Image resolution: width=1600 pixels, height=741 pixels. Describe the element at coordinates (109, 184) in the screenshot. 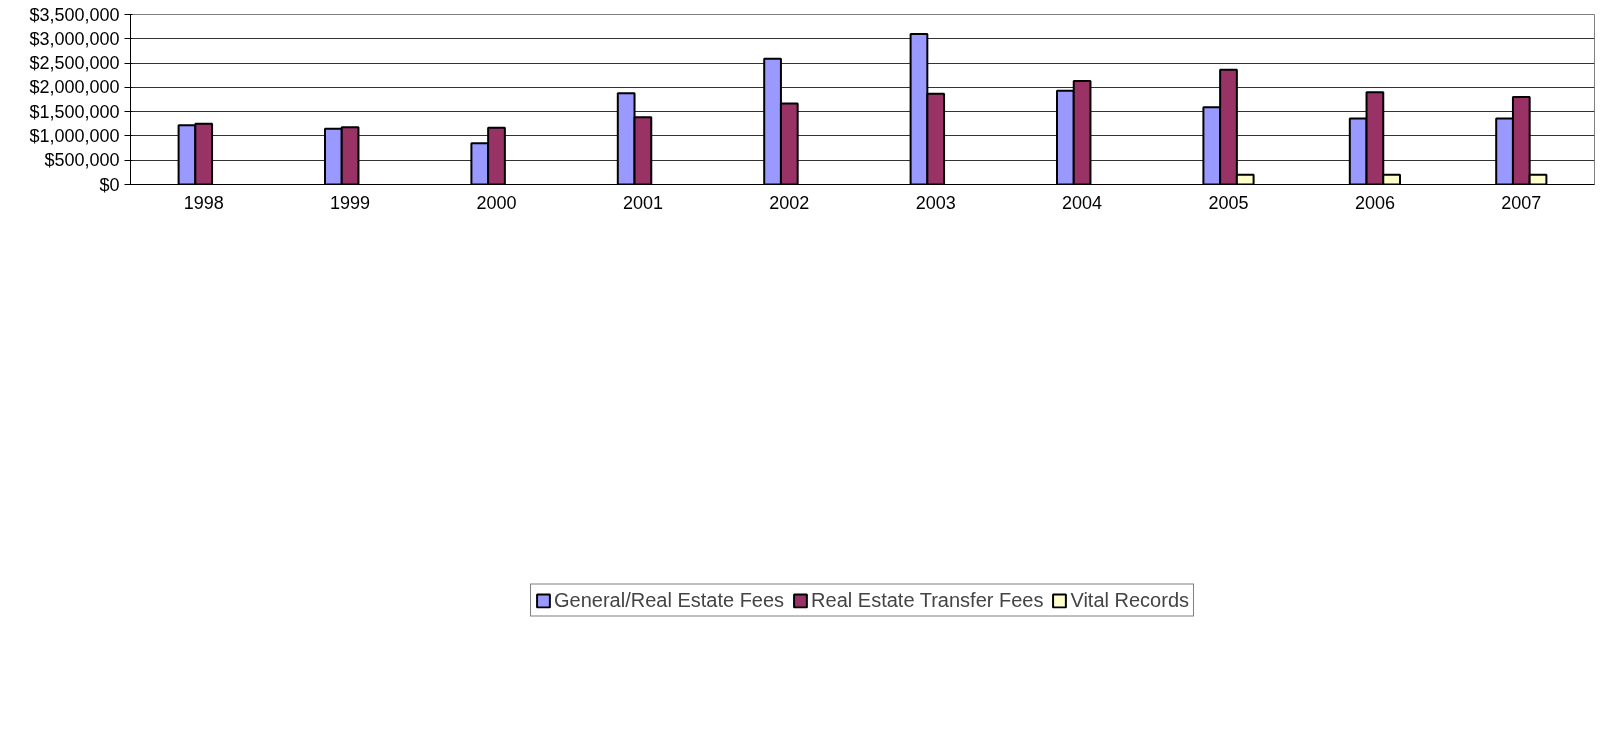

I see `y-tick-label: $0` at that location.